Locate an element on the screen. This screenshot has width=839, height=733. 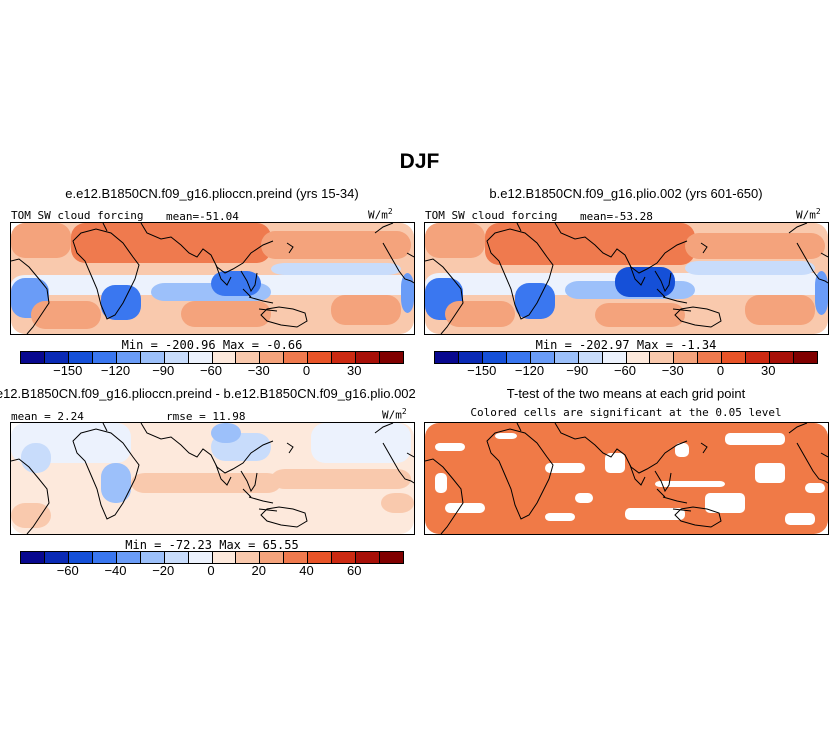
panel2-units: W/m2 is located at coordinates (808, 214).